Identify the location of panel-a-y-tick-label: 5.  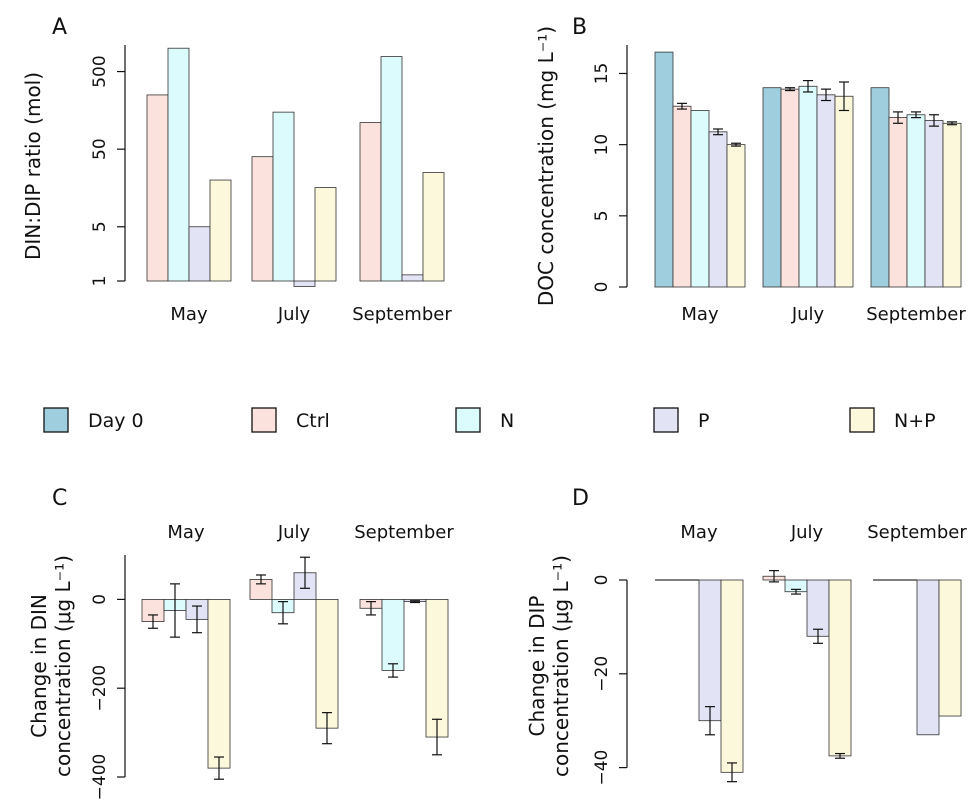
(100, 226).